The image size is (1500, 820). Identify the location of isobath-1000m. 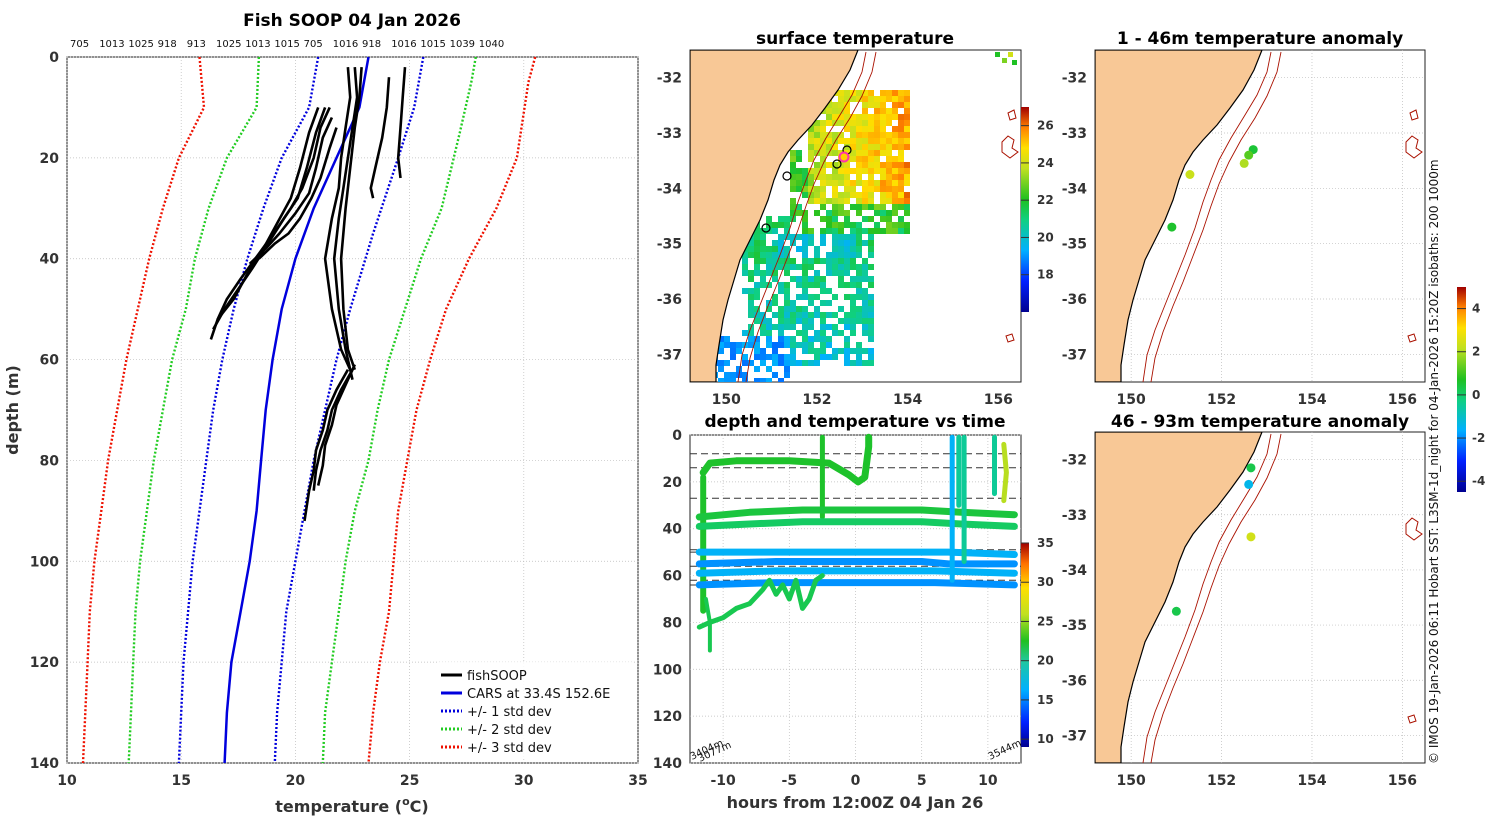
(811, 216).